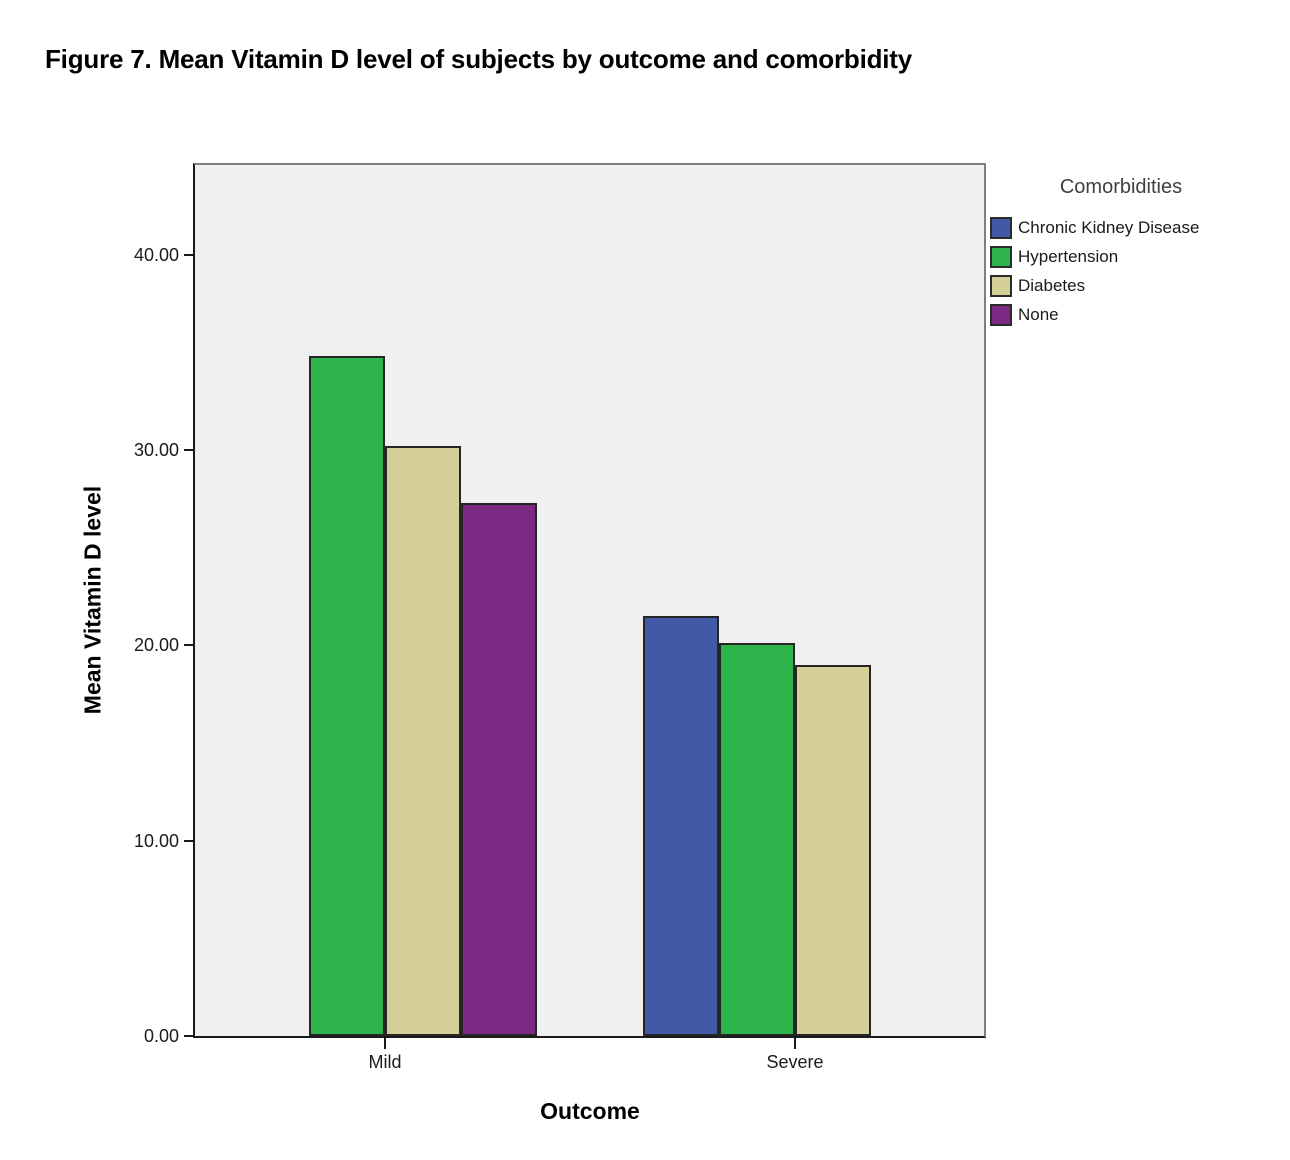 The width and height of the screenshot is (1290, 1160). I want to click on y-tick-label: 30.00, so click(156, 450).